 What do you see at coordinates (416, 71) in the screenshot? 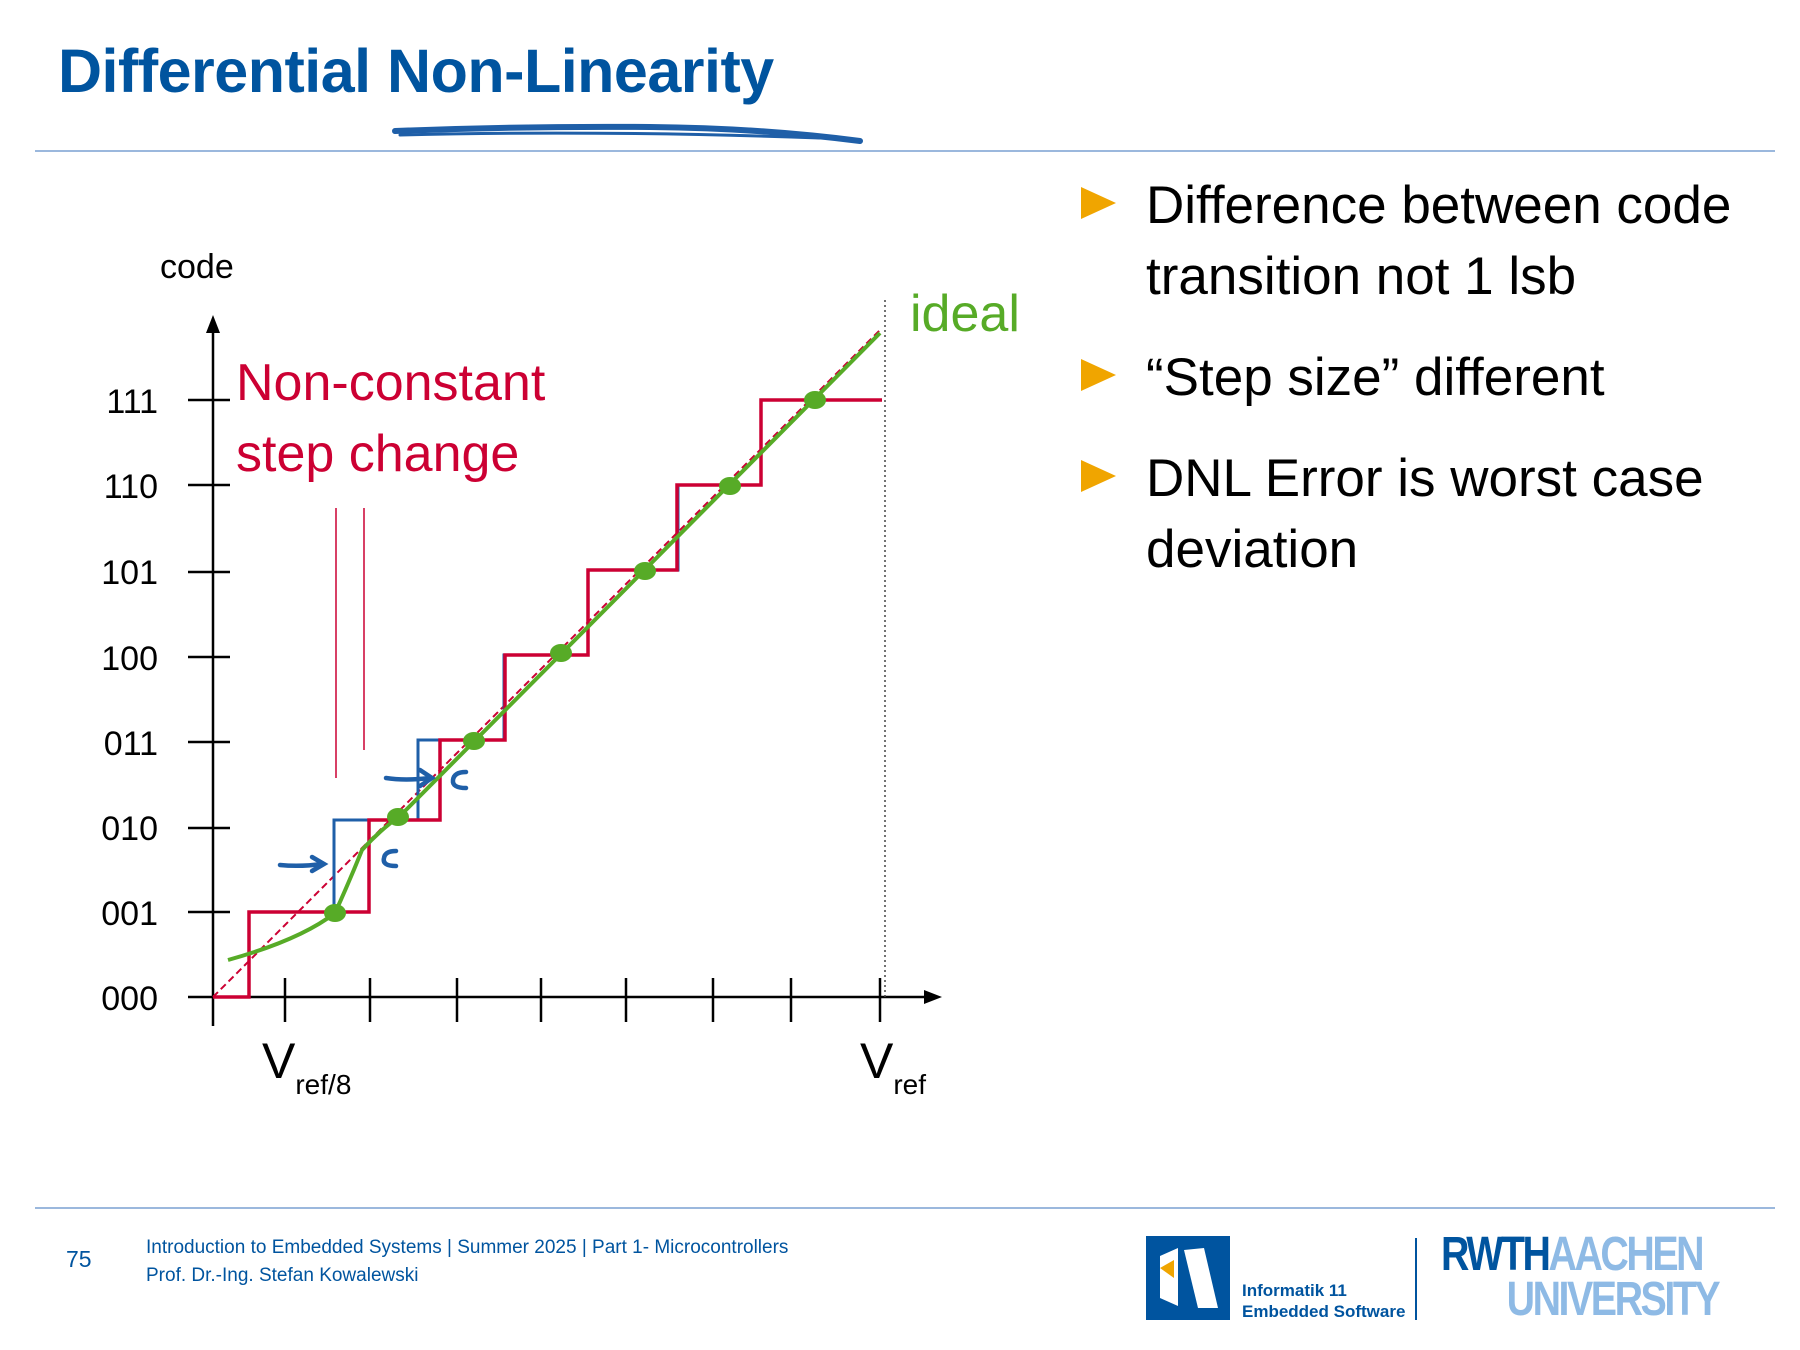
I see `slide-title: Differential Non-Linearity` at bounding box center [416, 71].